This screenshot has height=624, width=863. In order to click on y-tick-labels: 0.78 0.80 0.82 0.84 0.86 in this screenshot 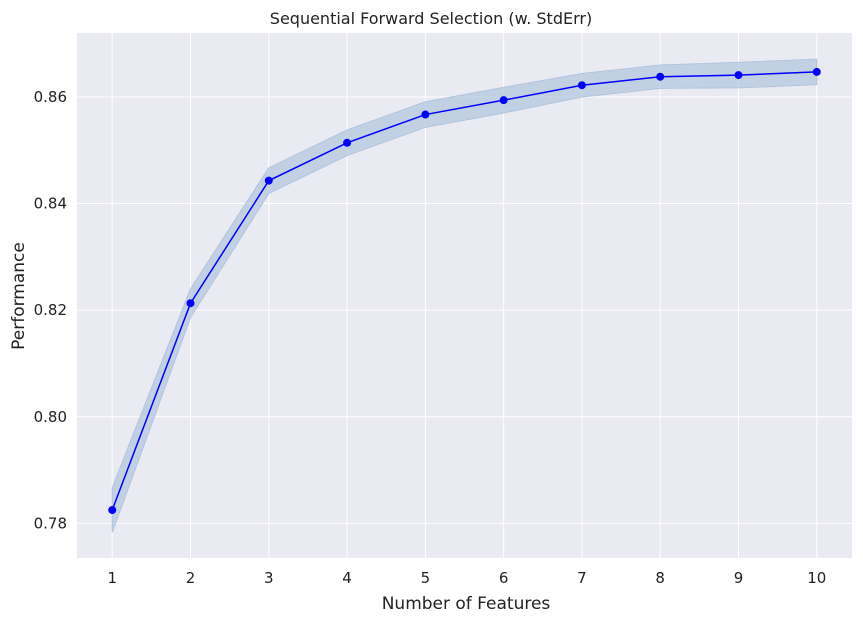, I will do `click(50, 310)`.